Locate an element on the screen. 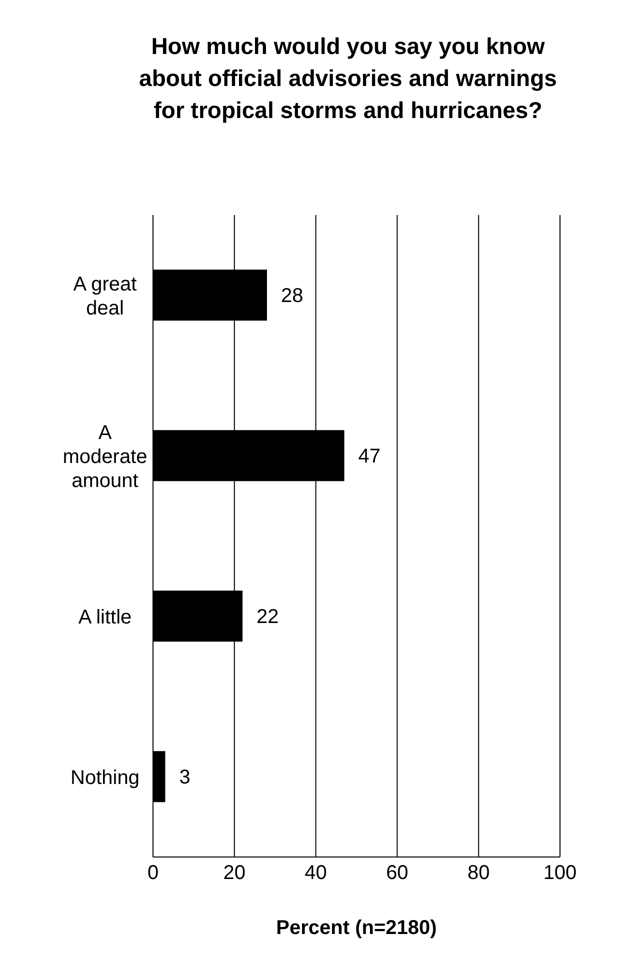 Image resolution: width=631 pixels, height=959 pixels. y-tick-label: A moderate amount is located at coordinates (105, 457).